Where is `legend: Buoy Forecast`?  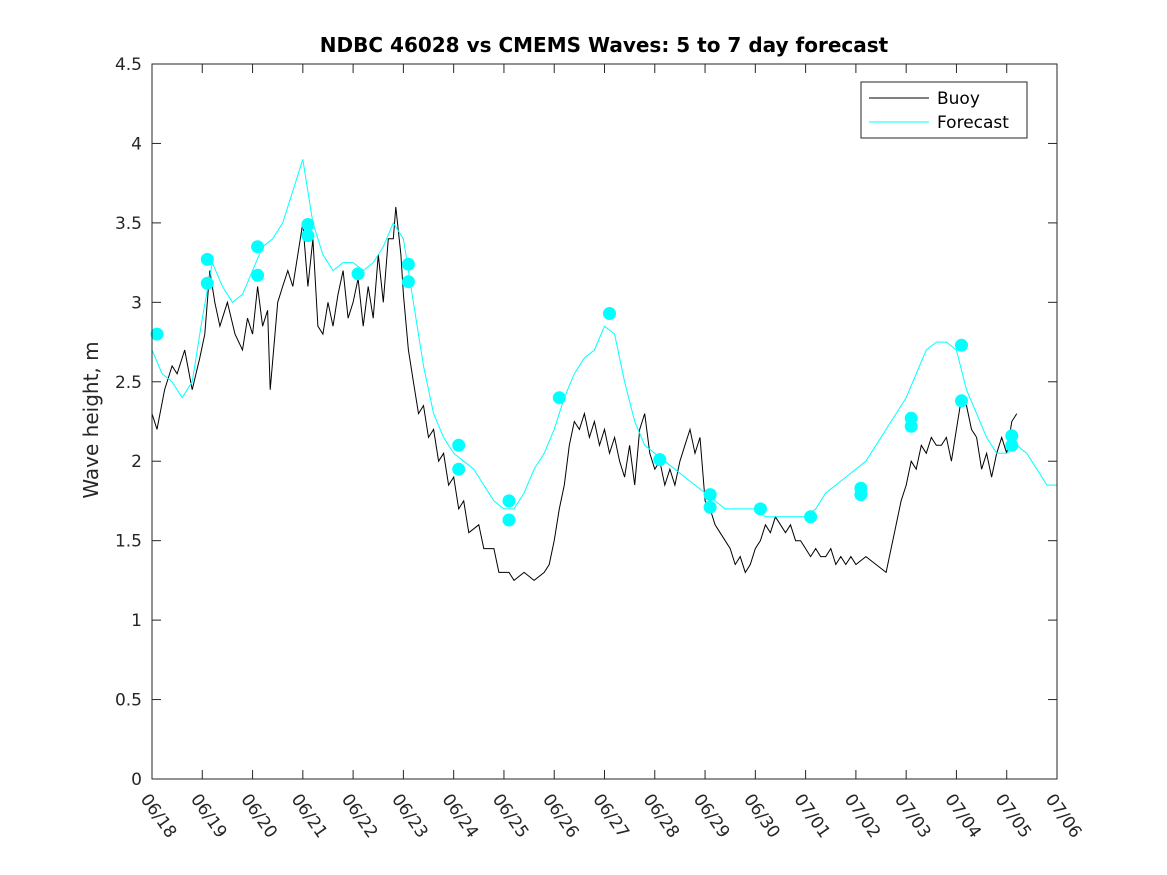 legend: Buoy Forecast is located at coordinates (944, 110).